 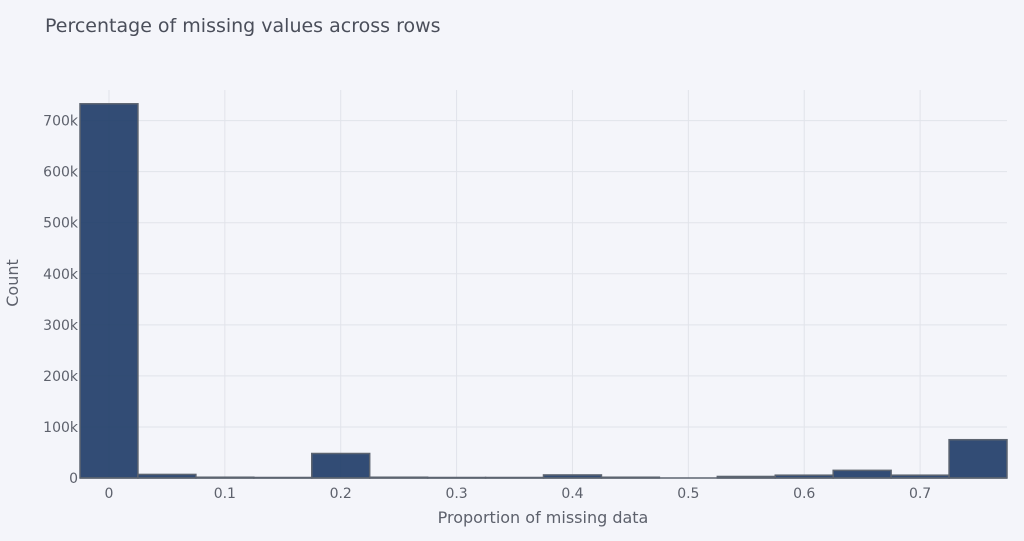 What do you see at coordinates (243, 26) in the screenshot?
I see `chart-title: Percentage of missing values across rows` at bounding box center [243, 26].